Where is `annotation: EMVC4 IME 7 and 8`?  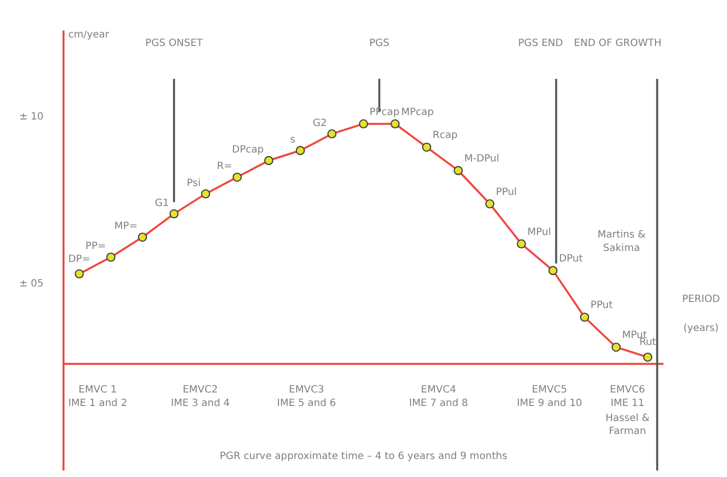 annotation: EMVC4 IME 7 and 8 is located at coordinates (438, 396).